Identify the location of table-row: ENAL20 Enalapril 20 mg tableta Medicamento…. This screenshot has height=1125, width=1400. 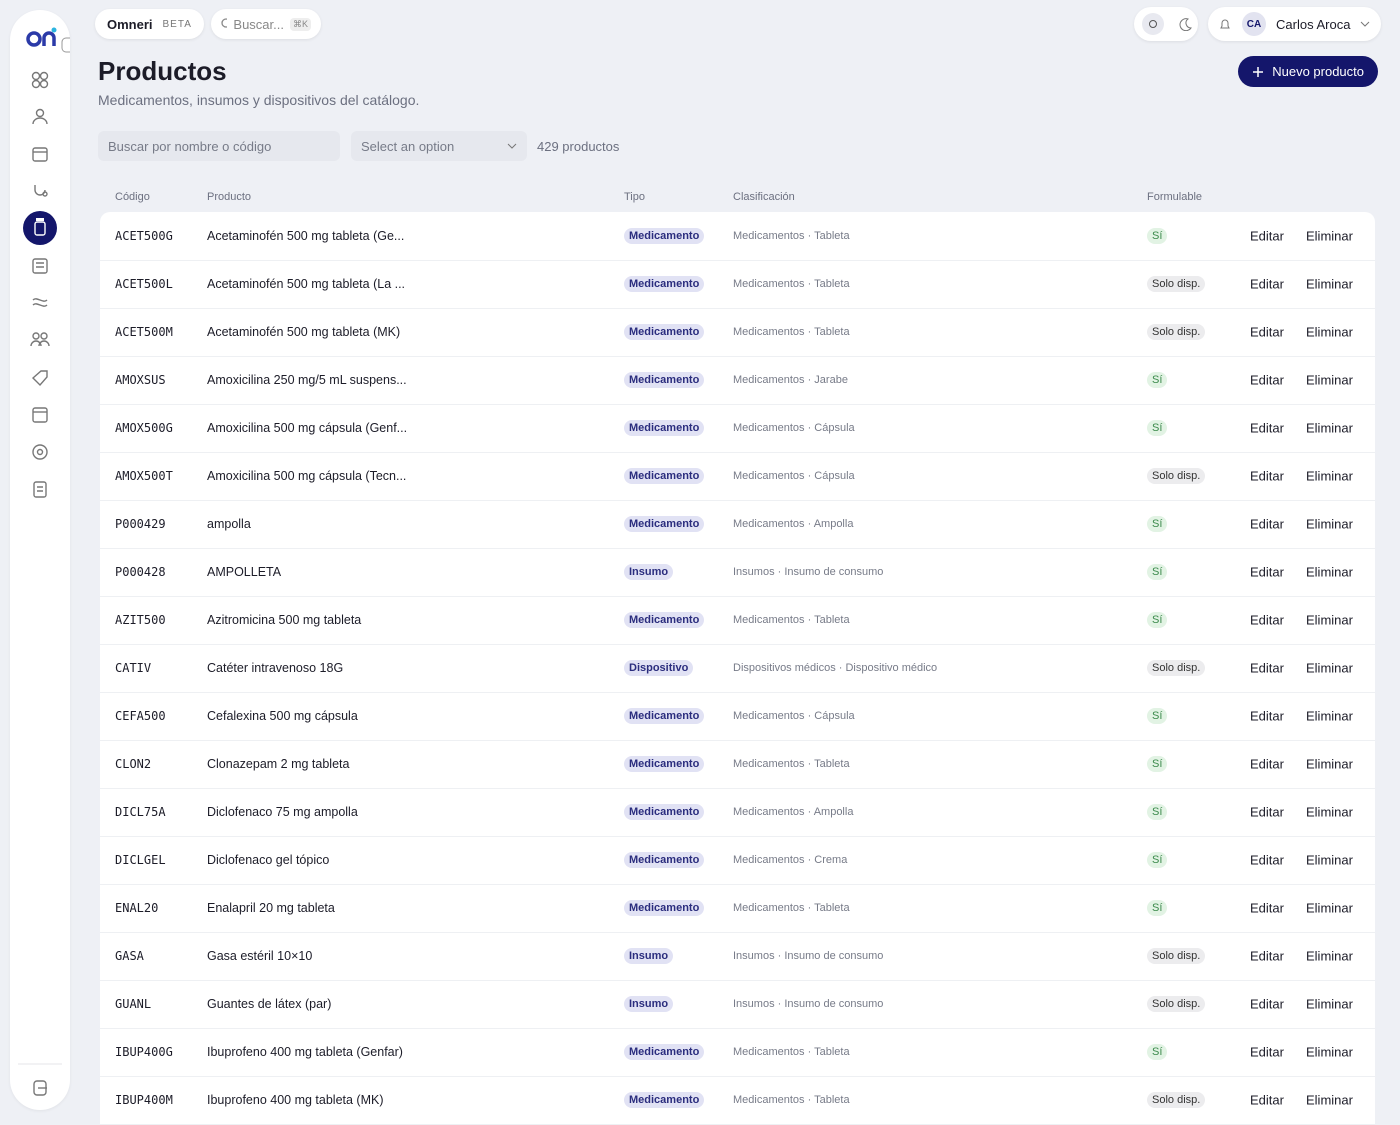
(737, 908).